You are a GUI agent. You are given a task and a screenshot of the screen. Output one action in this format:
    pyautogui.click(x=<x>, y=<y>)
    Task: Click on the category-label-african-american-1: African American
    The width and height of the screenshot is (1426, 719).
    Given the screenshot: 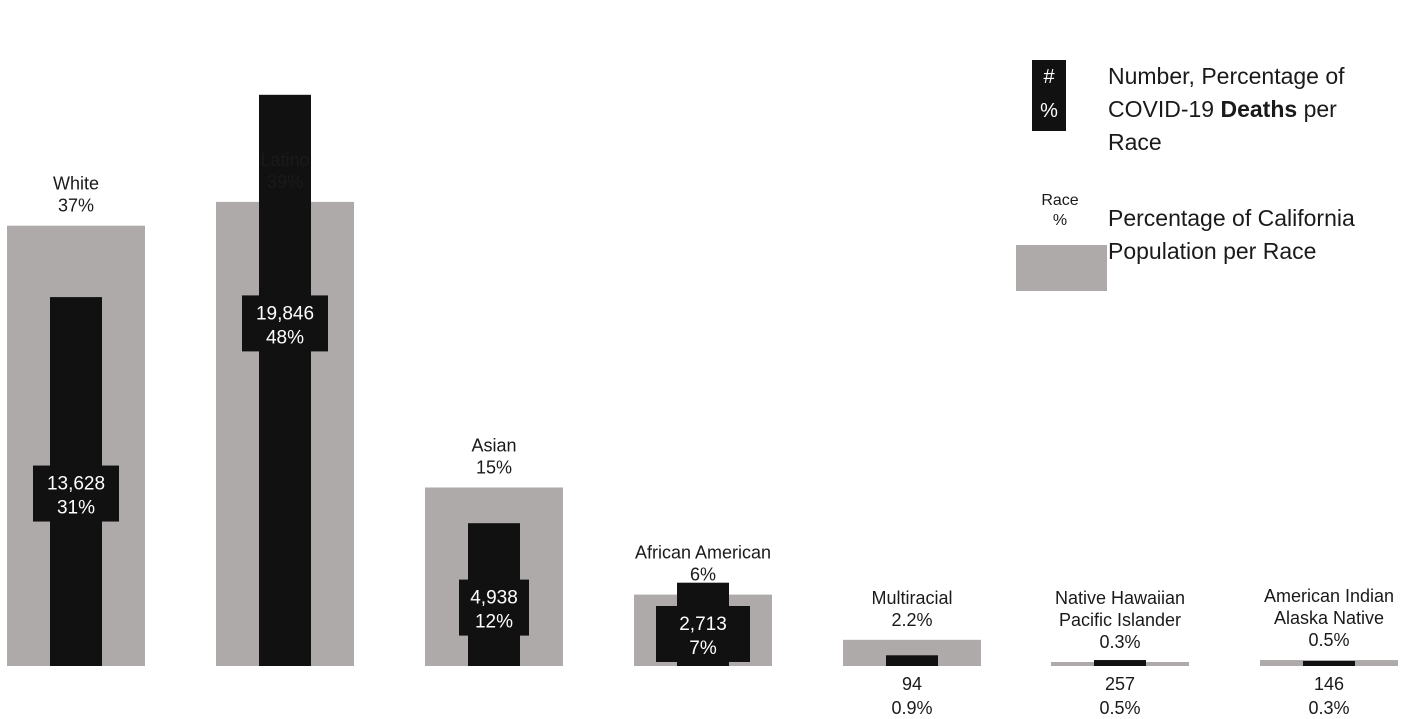 What is the action you would take?
    pyautogui.click(x=703, y=553)
    